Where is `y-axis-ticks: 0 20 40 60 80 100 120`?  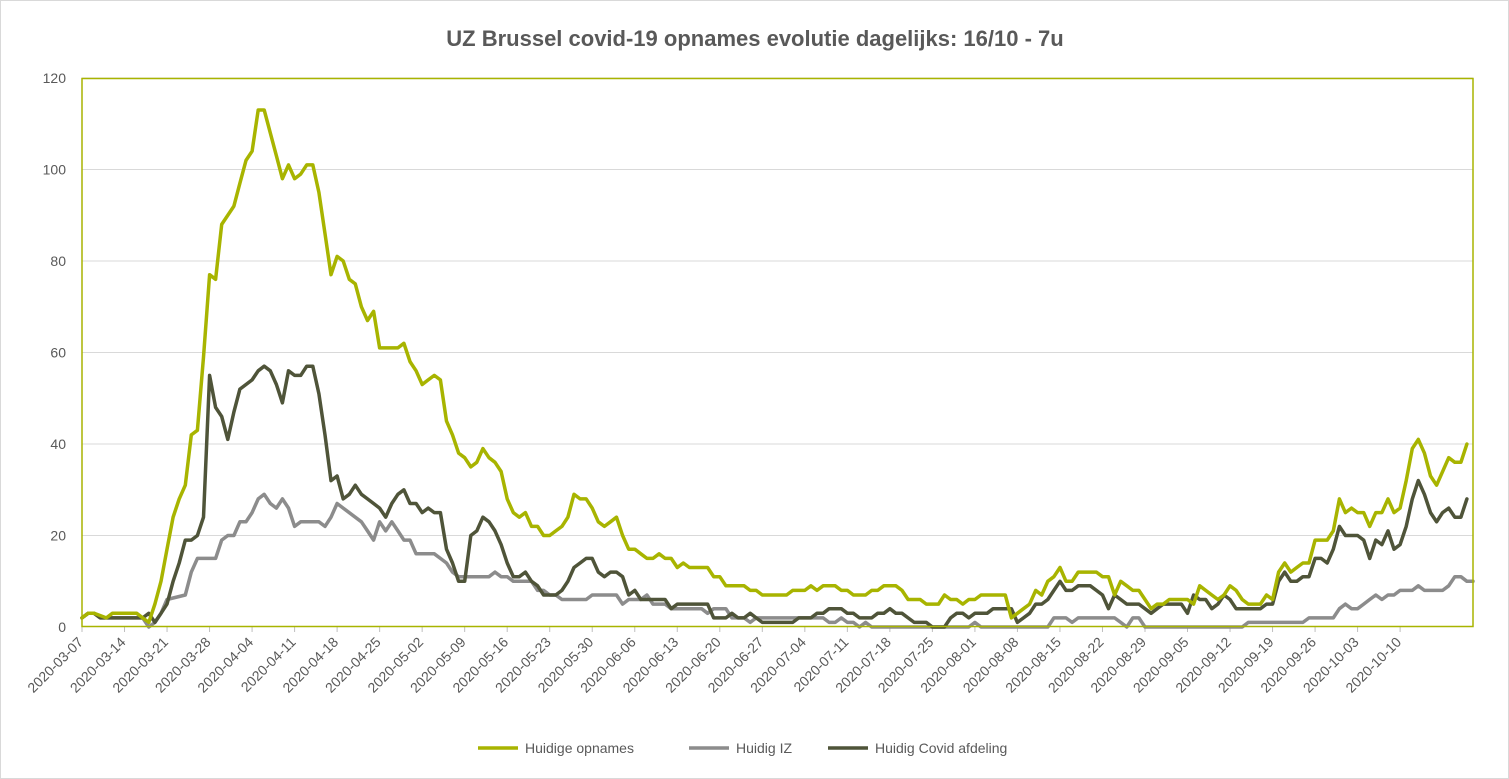
y-axis-ticks: 0 20 40 60 80 100 120 is located at coordinates (55, 352).